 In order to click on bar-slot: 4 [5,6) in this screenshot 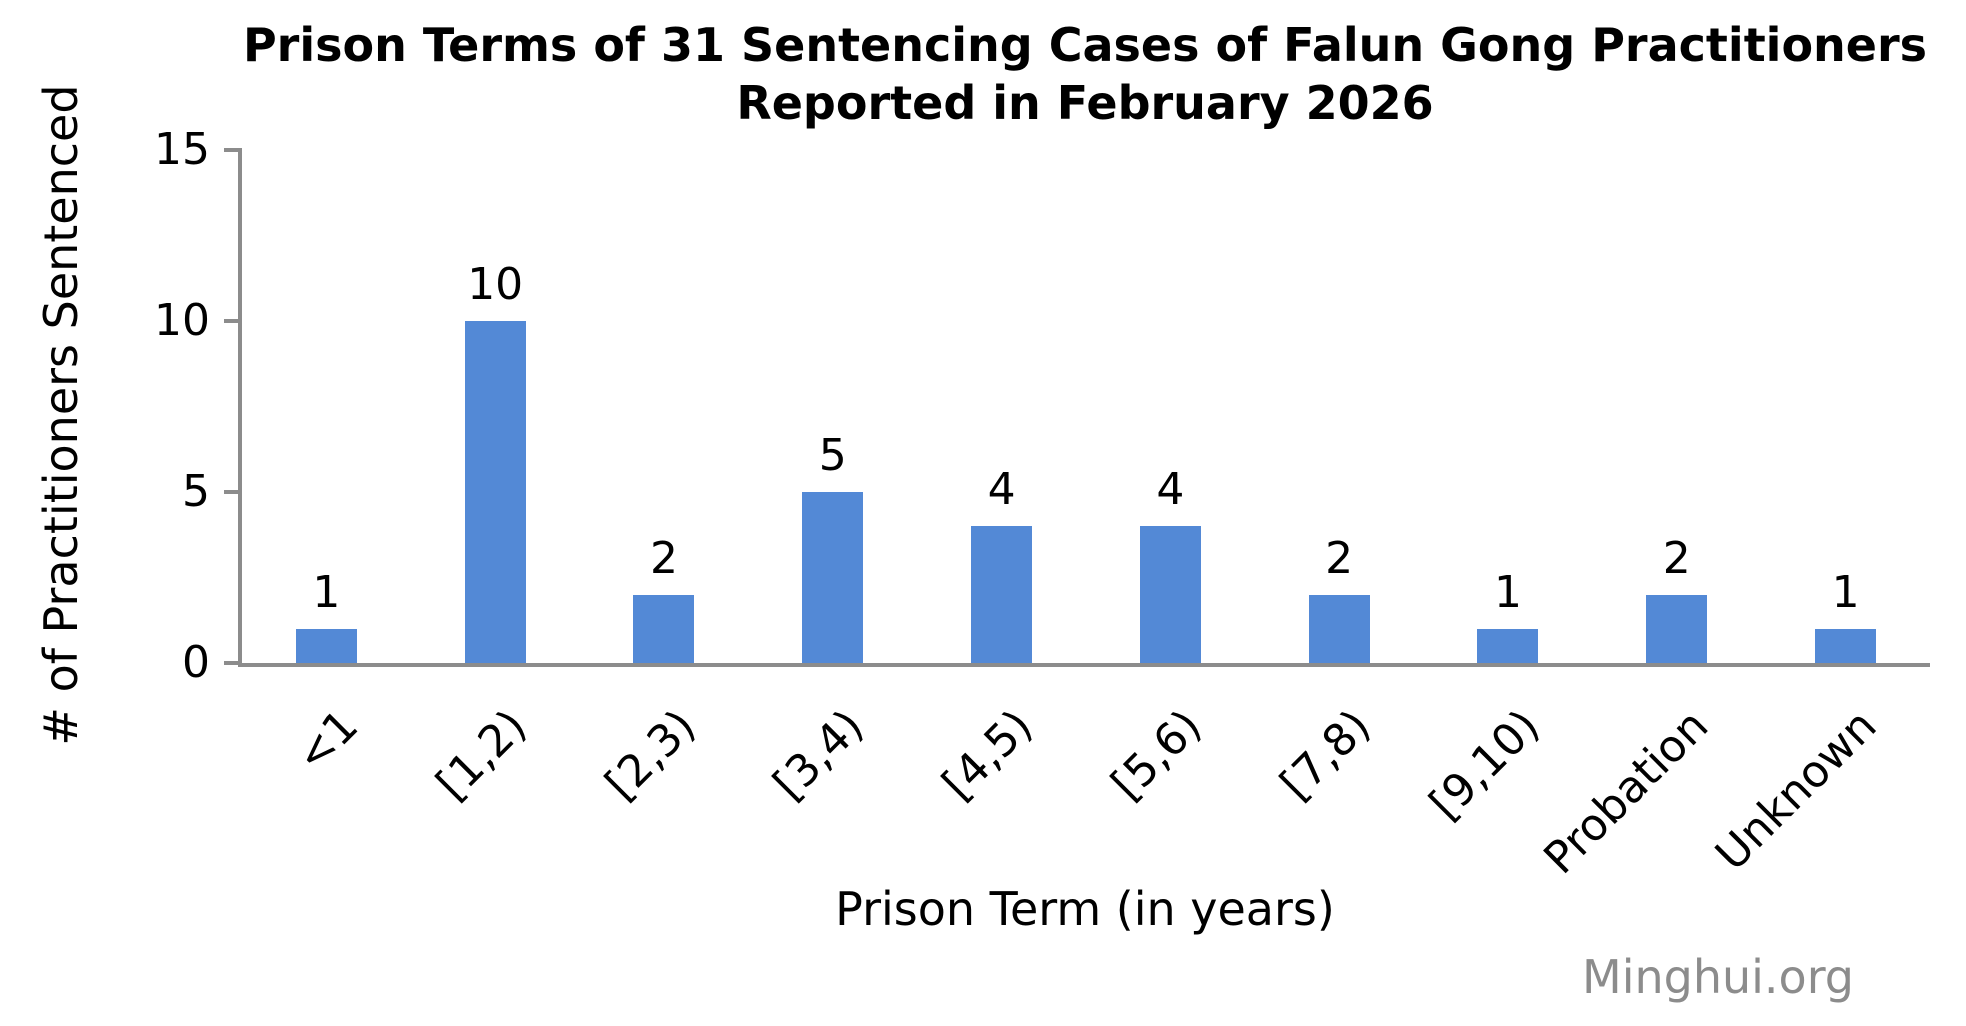, I will do `click(1170, 480)`.